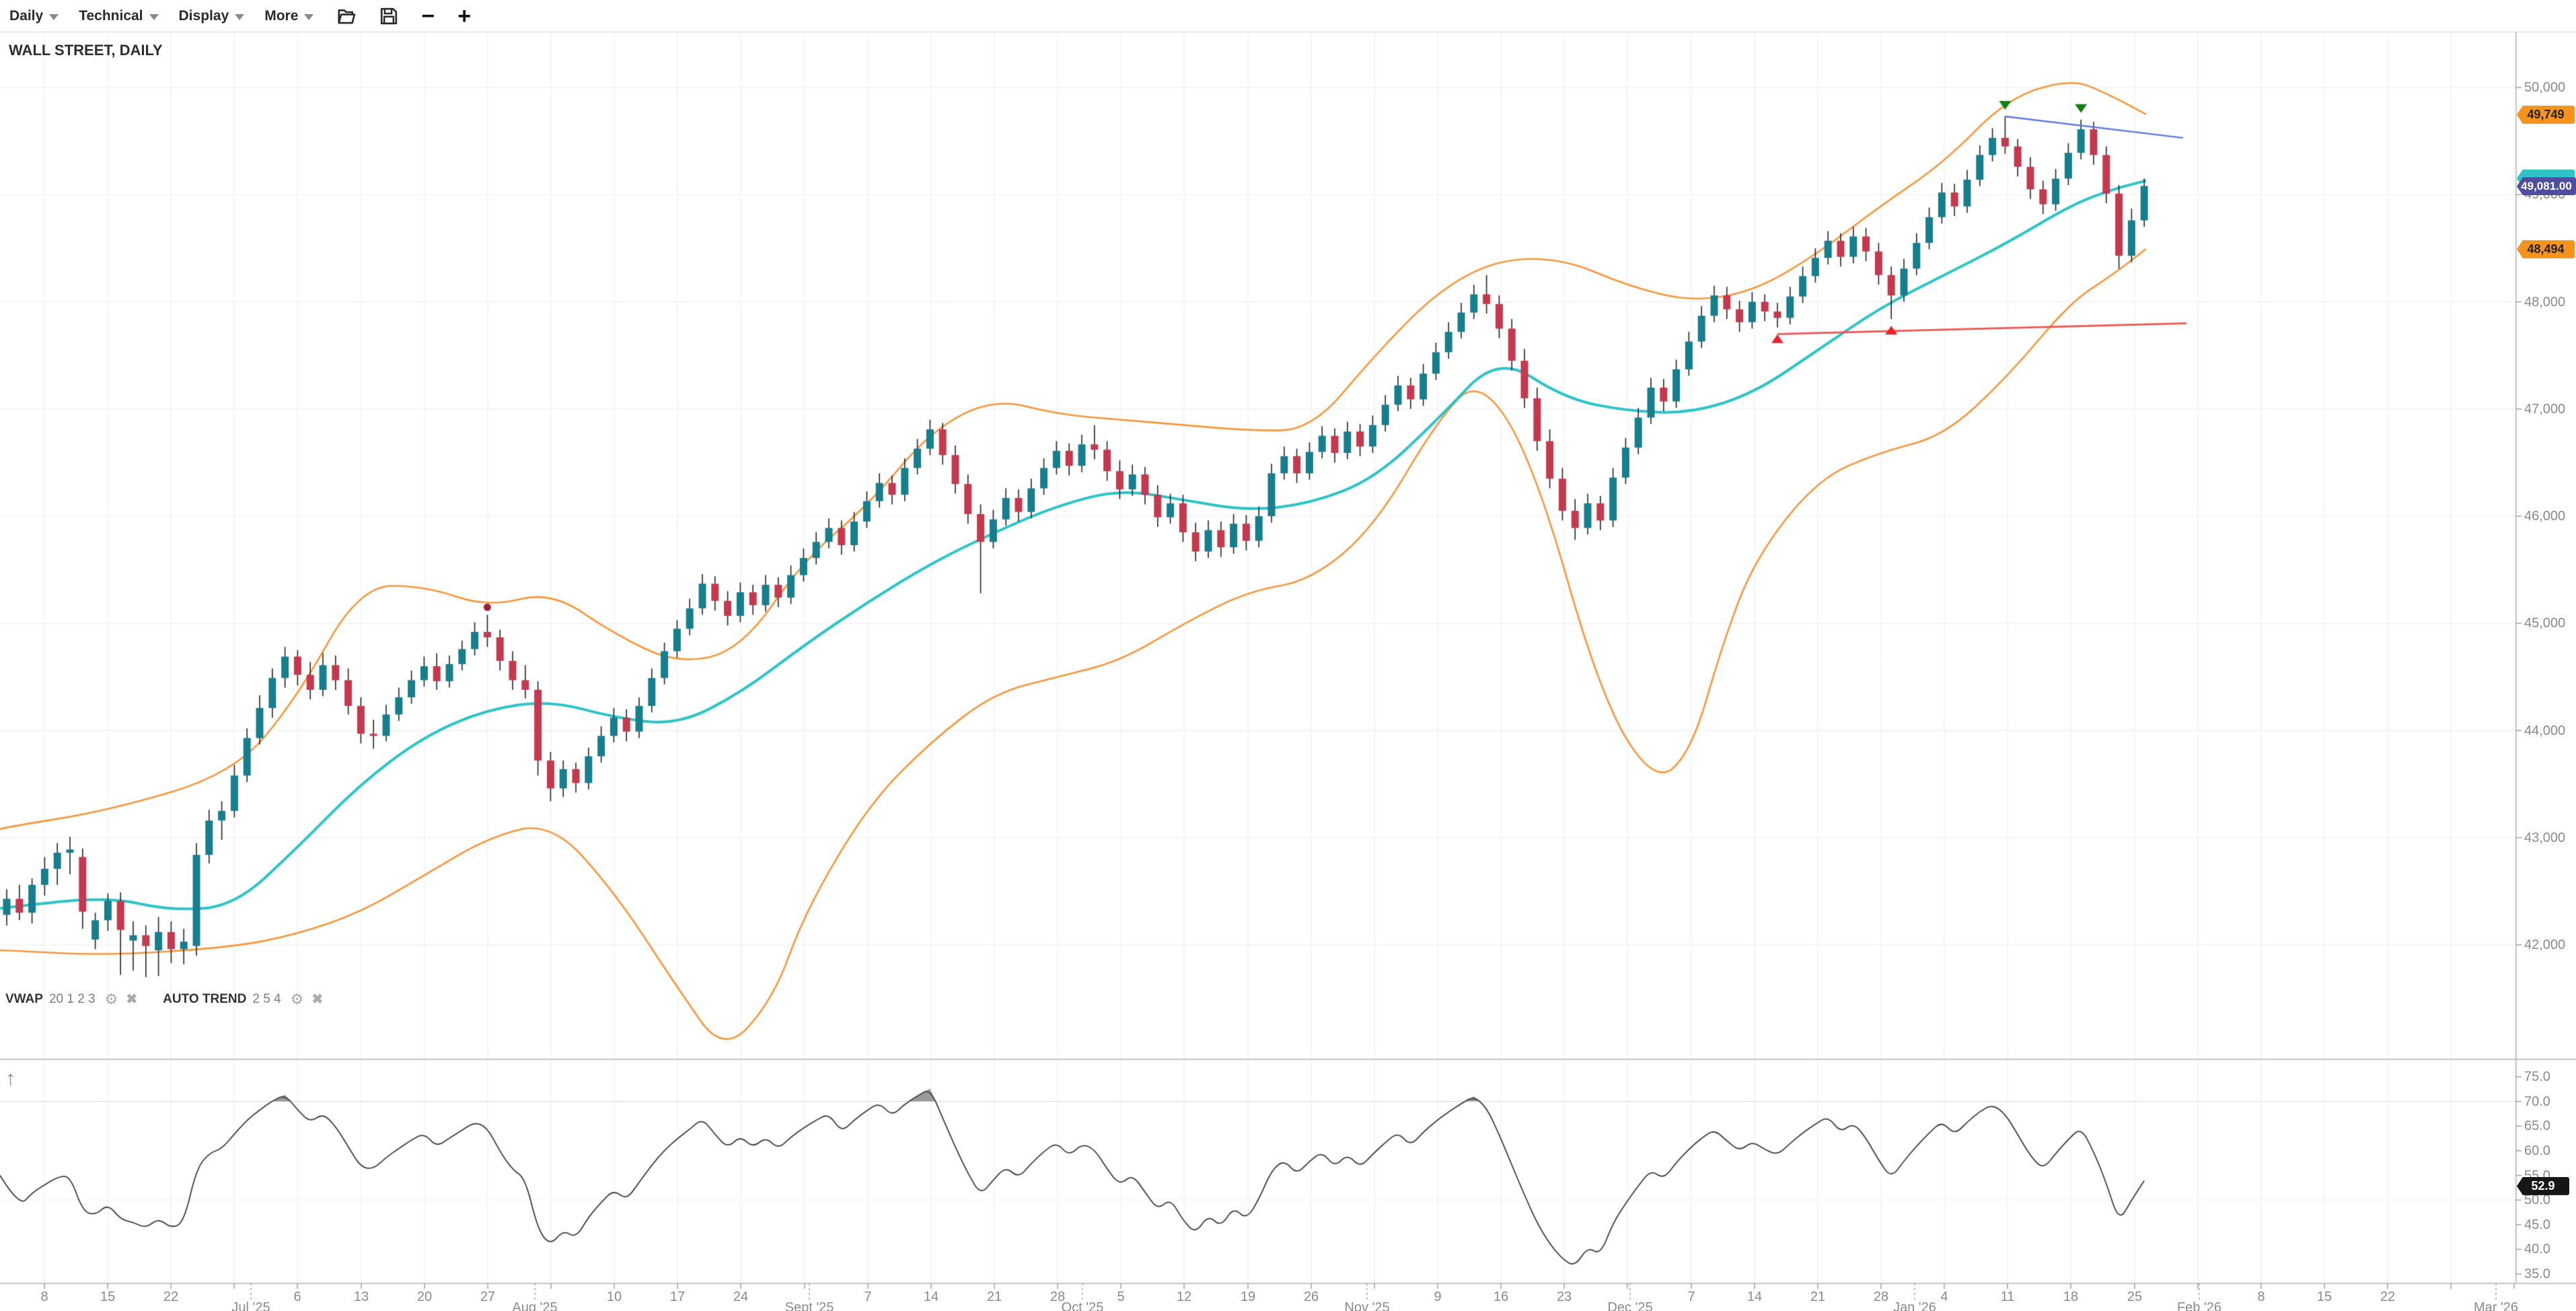  What do you see at coordinates (1288, 16) in the screenshot?
I see `toolbar: Daily Technical Display More − +` at bounding box center [1288, 16].